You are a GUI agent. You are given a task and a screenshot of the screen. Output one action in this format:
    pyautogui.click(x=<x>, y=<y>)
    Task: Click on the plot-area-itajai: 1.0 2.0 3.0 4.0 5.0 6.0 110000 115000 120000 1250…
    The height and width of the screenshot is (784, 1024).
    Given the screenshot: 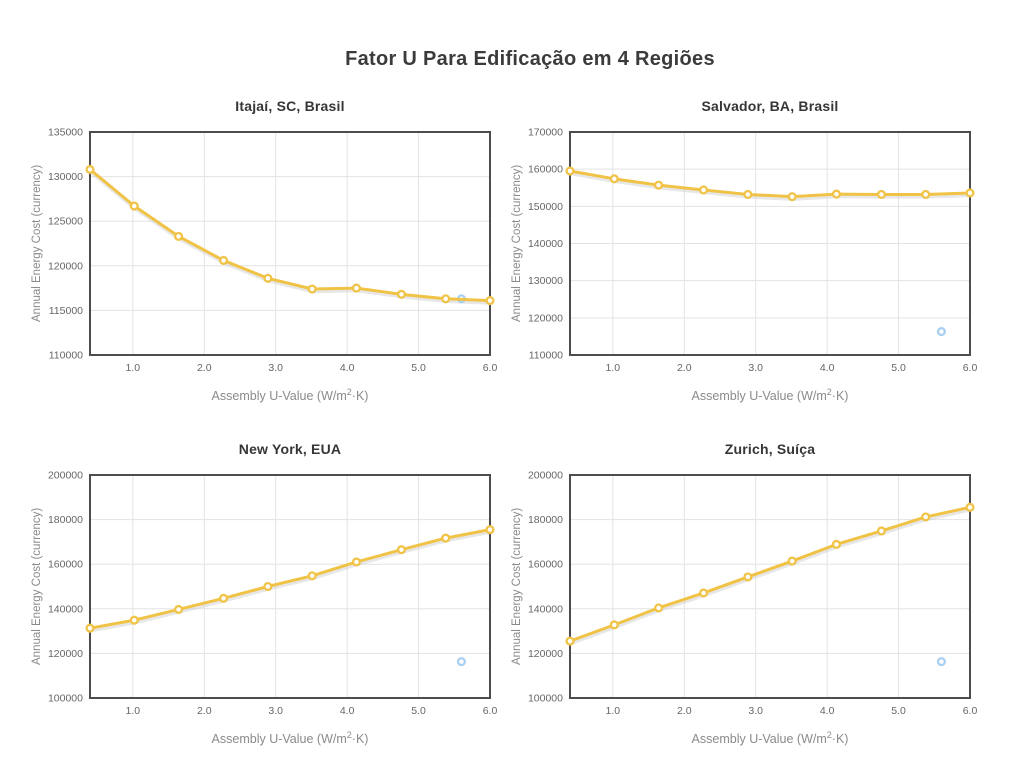 What is the action you would take?
    pyautogui.click(x=272, y=251)
    